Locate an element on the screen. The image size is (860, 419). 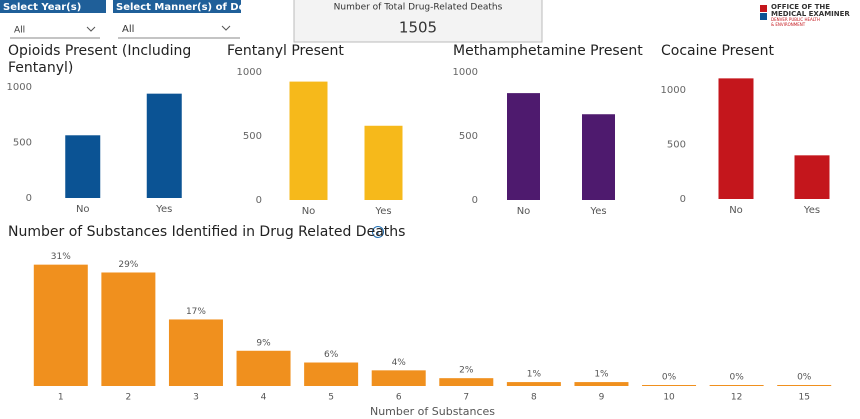
slicer-label: Select Year(s) is located at coordinates (42, 7).